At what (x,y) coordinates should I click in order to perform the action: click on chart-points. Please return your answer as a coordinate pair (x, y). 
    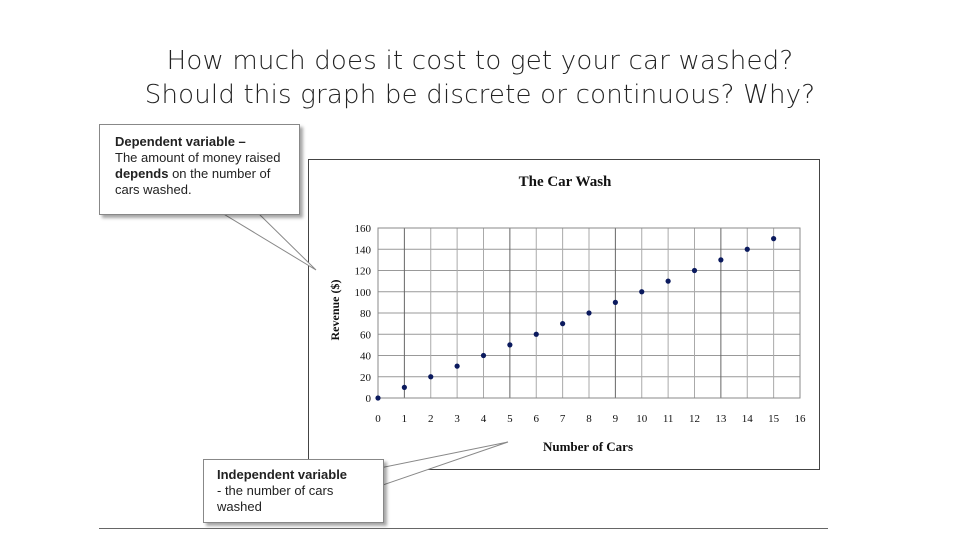
    Looking at the image, I should click on (576, 318).